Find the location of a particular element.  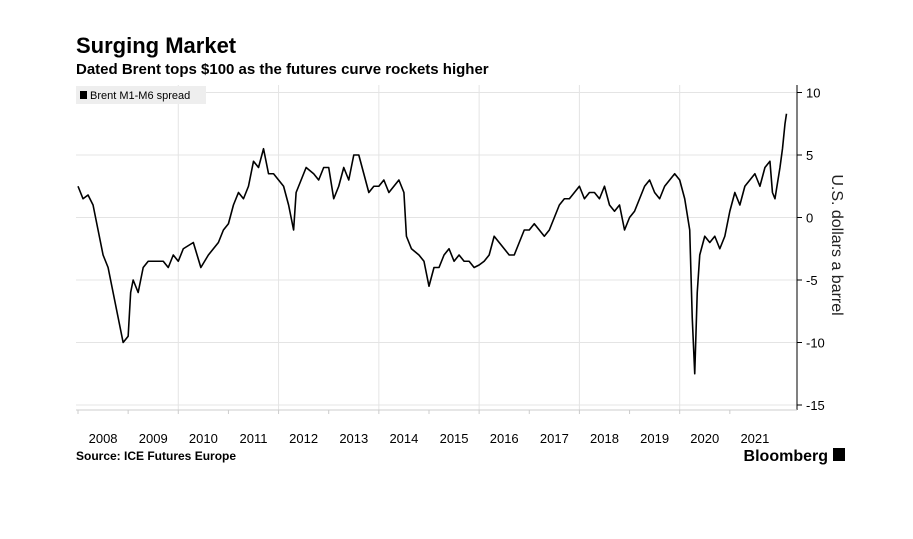

legend-label: Brent M1-M6 spread is located at coordinates (140, 96).